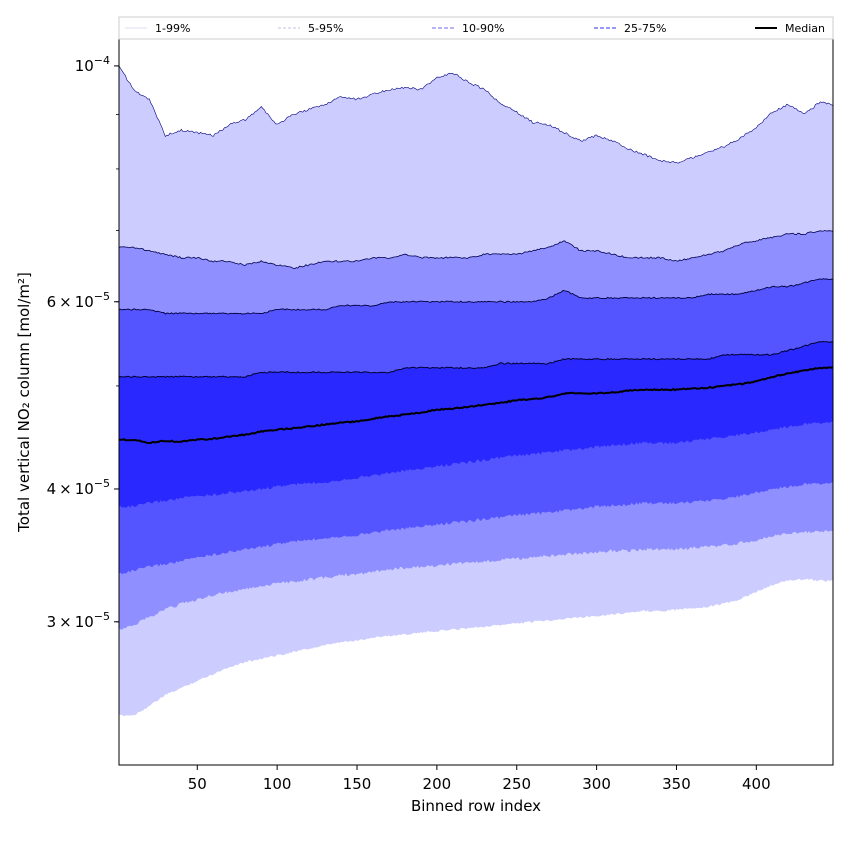  What do you see at coordinates (476, 359) in the screenshot?
I see `line-inner-upper` at bounding box center [476, 359].